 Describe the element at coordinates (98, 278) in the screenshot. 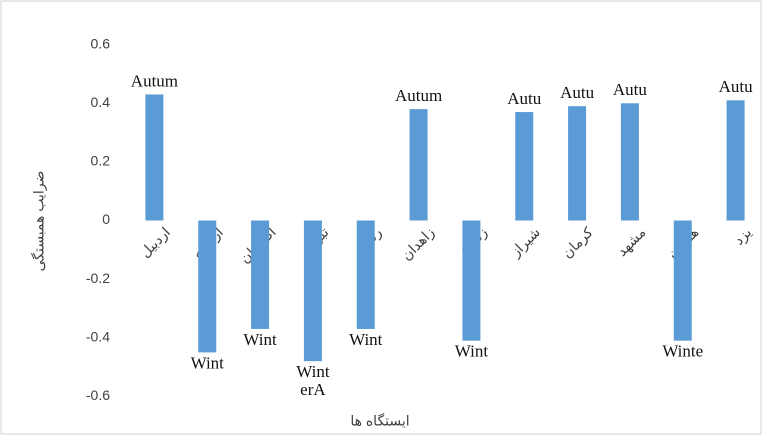

I see `y-tick-label: -0.2` at that location.